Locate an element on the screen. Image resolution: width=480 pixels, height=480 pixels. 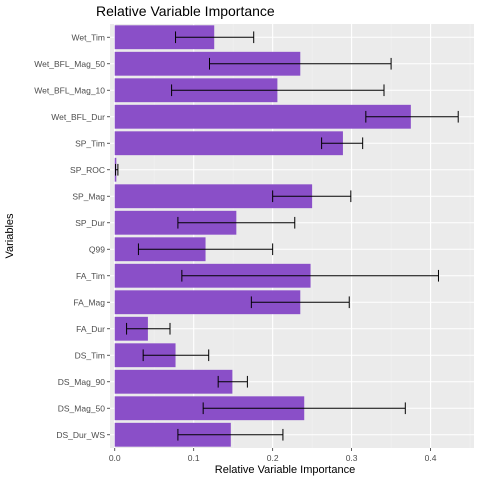
y-tick-label: SP_Dur is located at coordinates (90, 223).